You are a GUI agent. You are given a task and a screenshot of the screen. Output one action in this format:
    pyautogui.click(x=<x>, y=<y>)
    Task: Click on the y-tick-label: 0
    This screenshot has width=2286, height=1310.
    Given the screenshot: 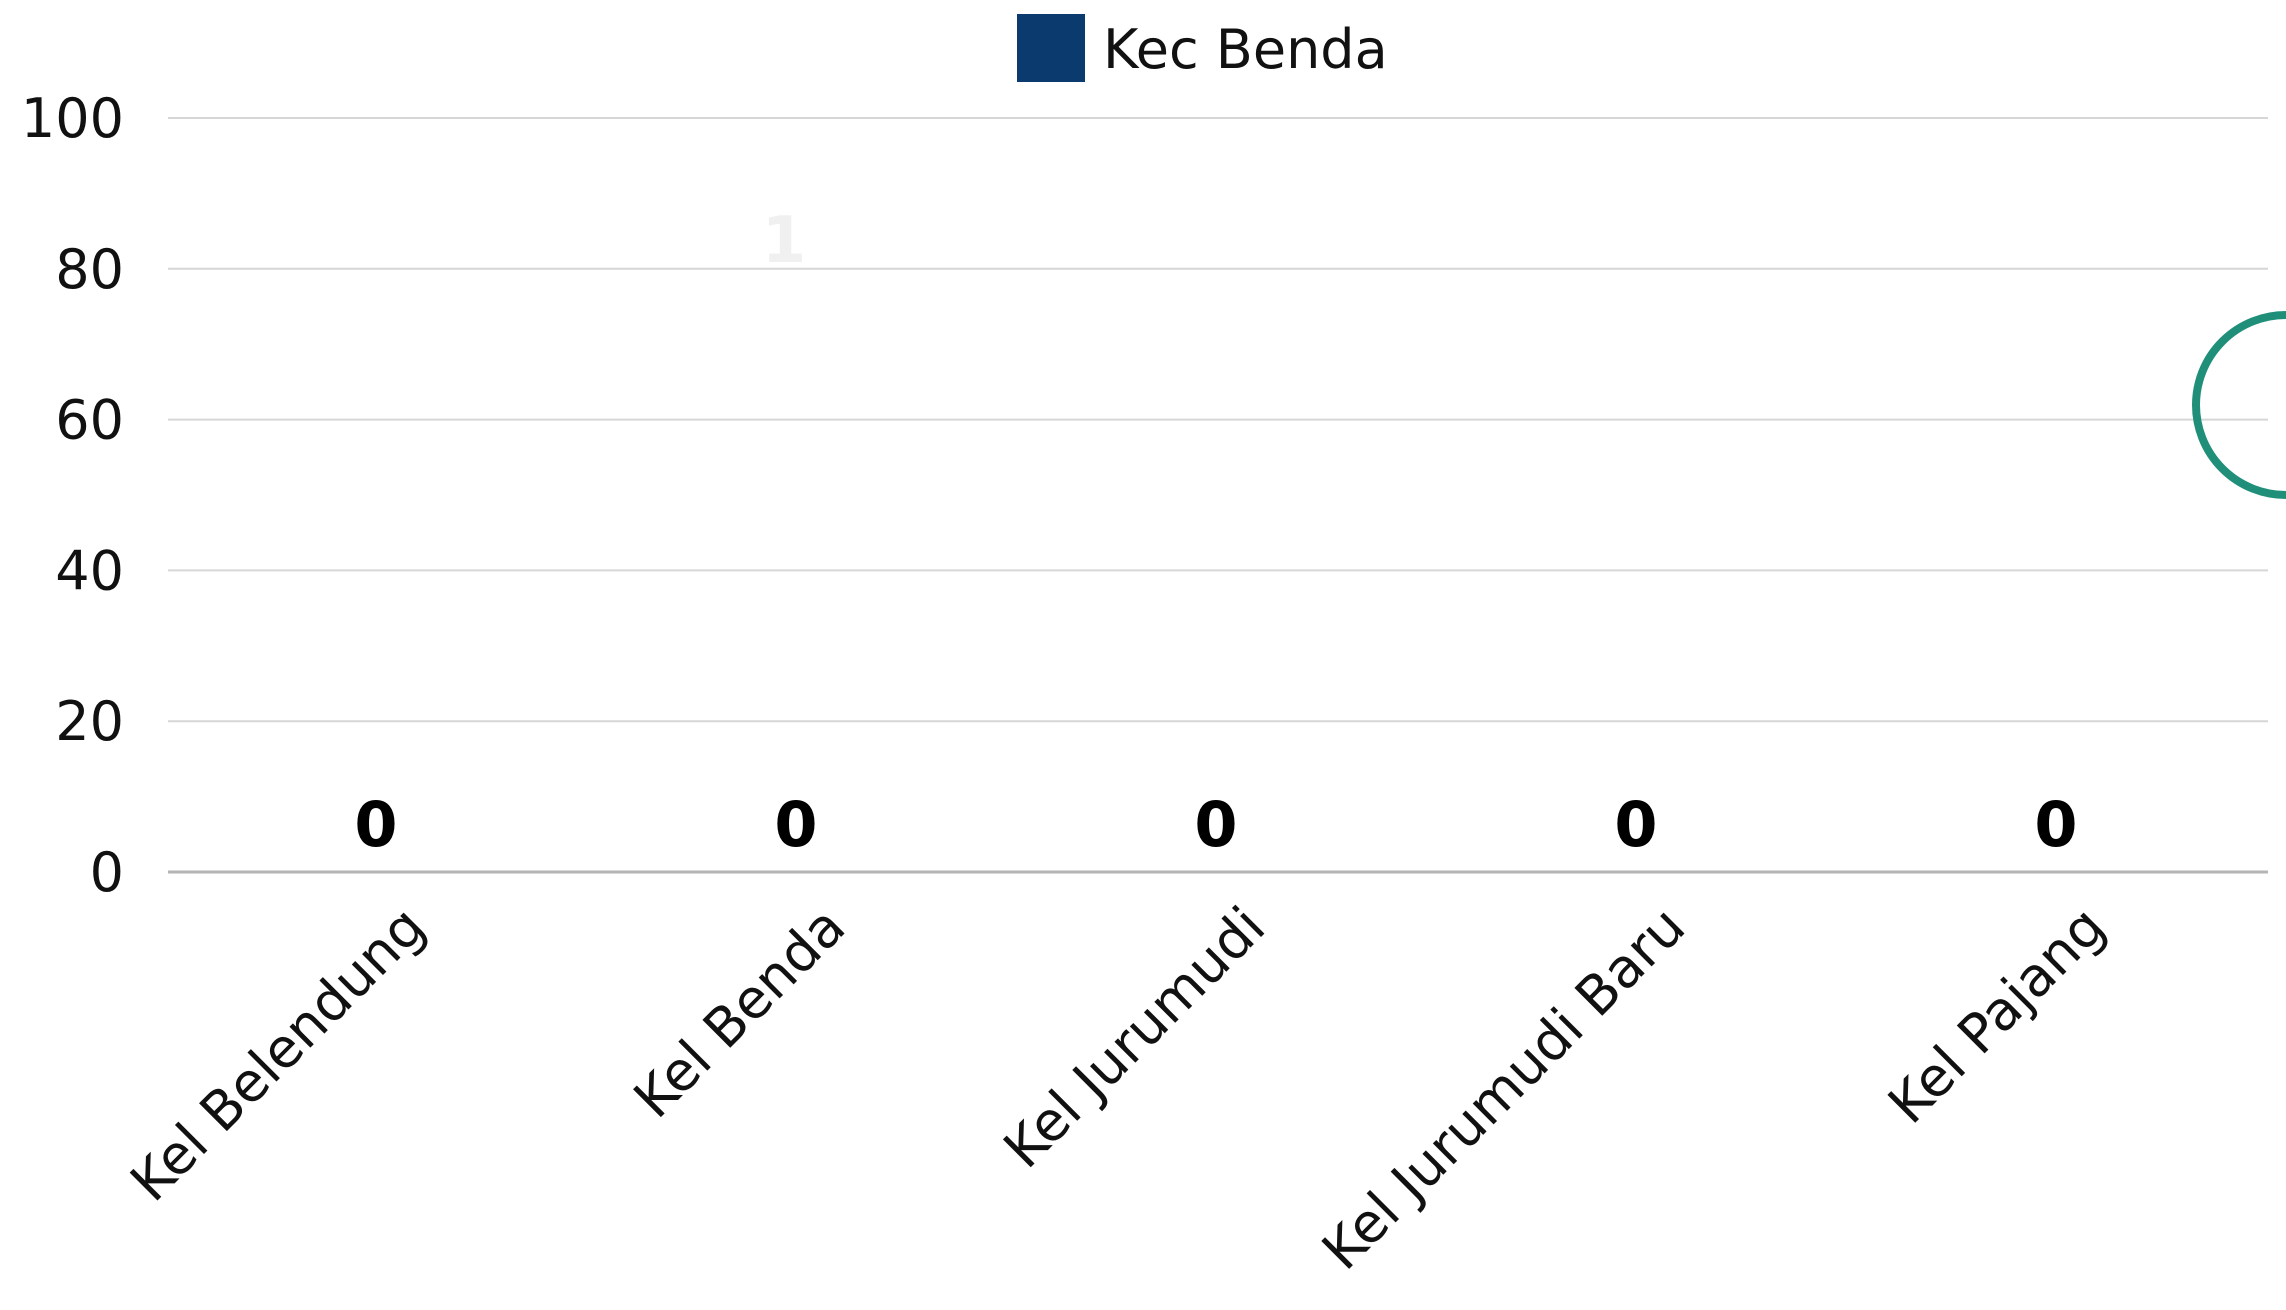 What is the action you would take?
    pyautogui.click(x=107, y=872)
    